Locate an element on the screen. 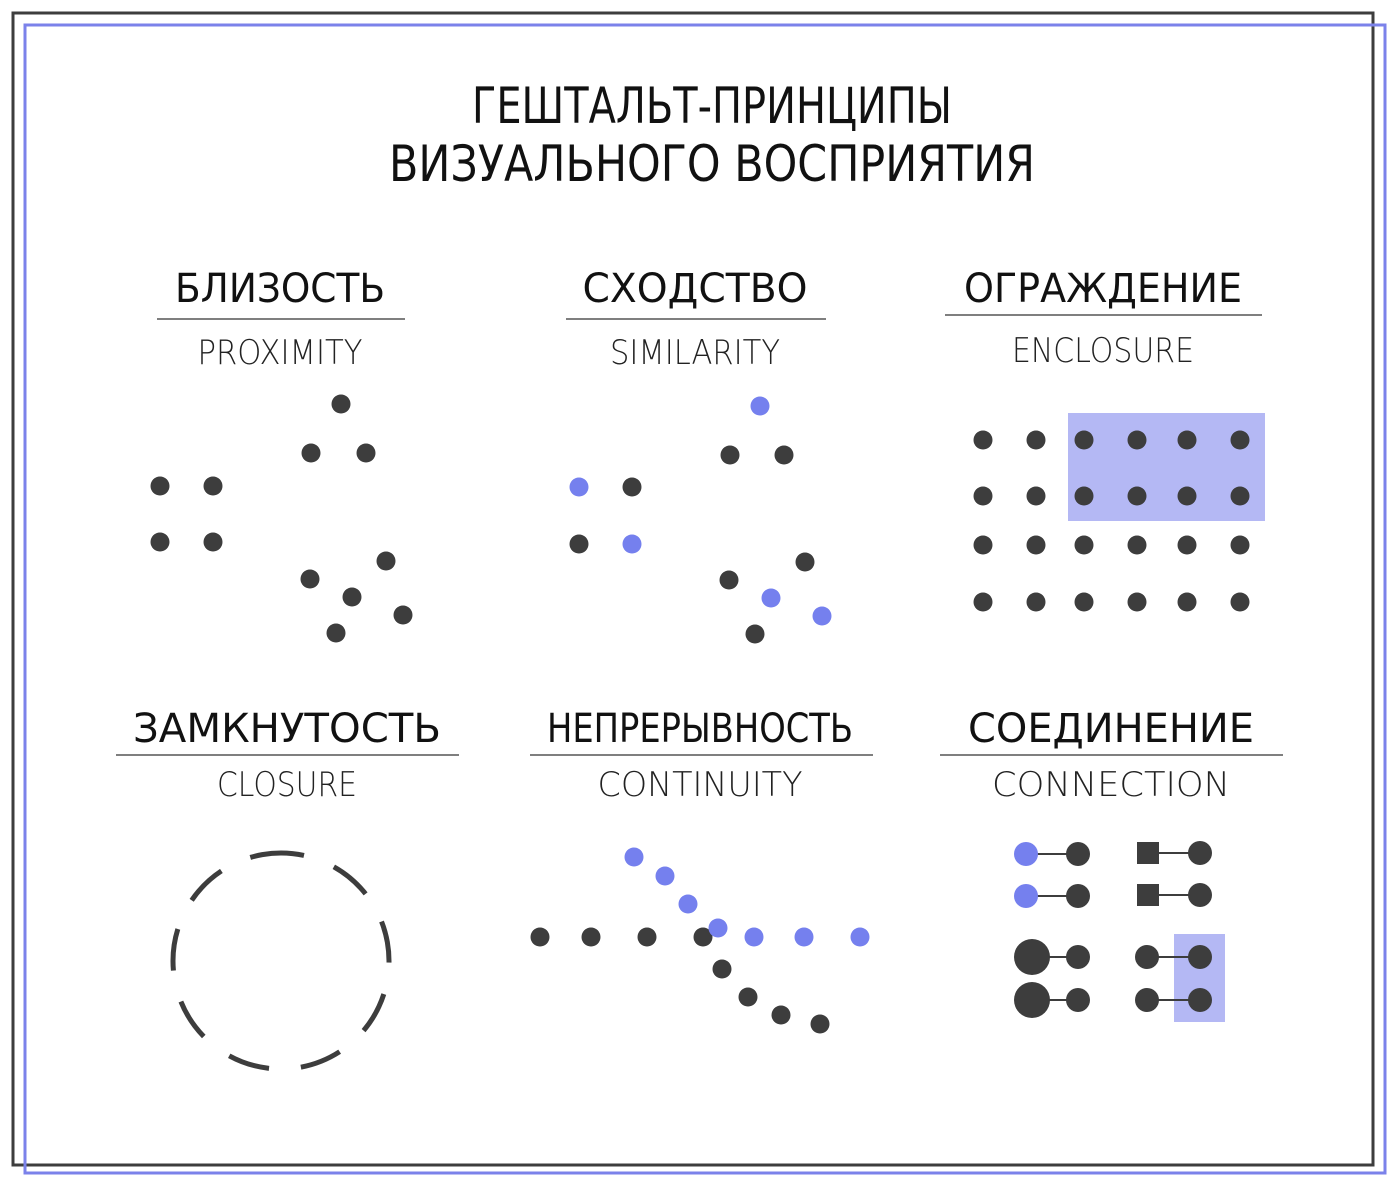  section-title: ЗАМКНУТОСТЬ is located at coordinates (287, 729).